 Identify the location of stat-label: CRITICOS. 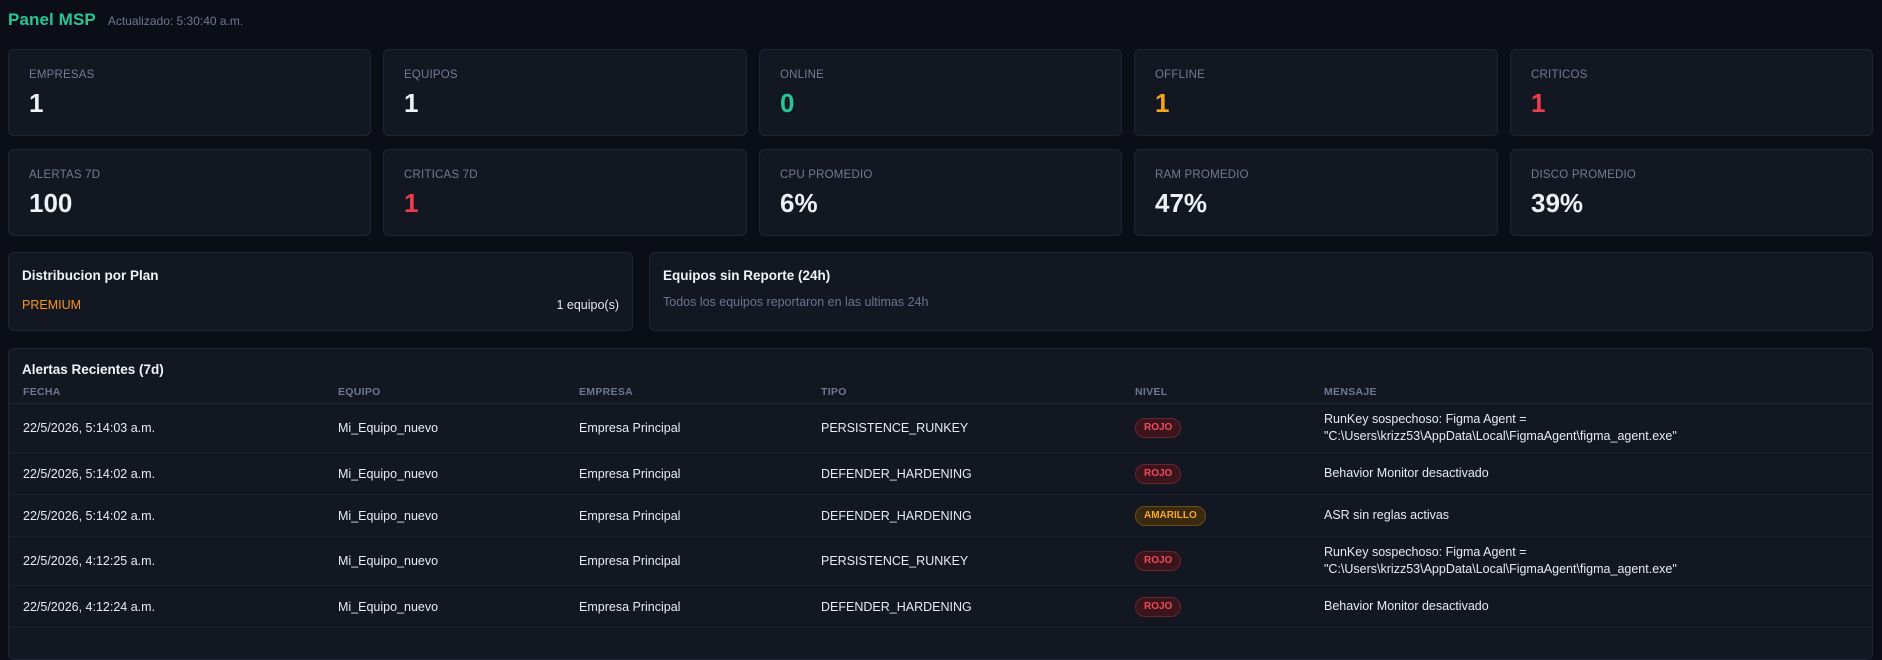
(1559, 75).